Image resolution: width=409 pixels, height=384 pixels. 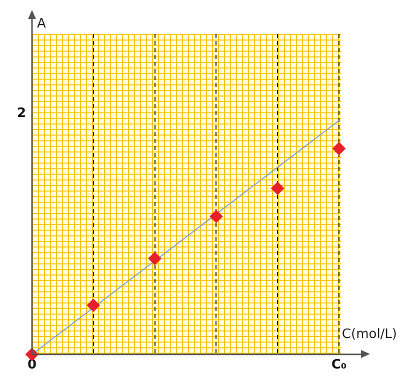 I want to click on x-axis-title: C(mol/L), so click(x=370, y=334).